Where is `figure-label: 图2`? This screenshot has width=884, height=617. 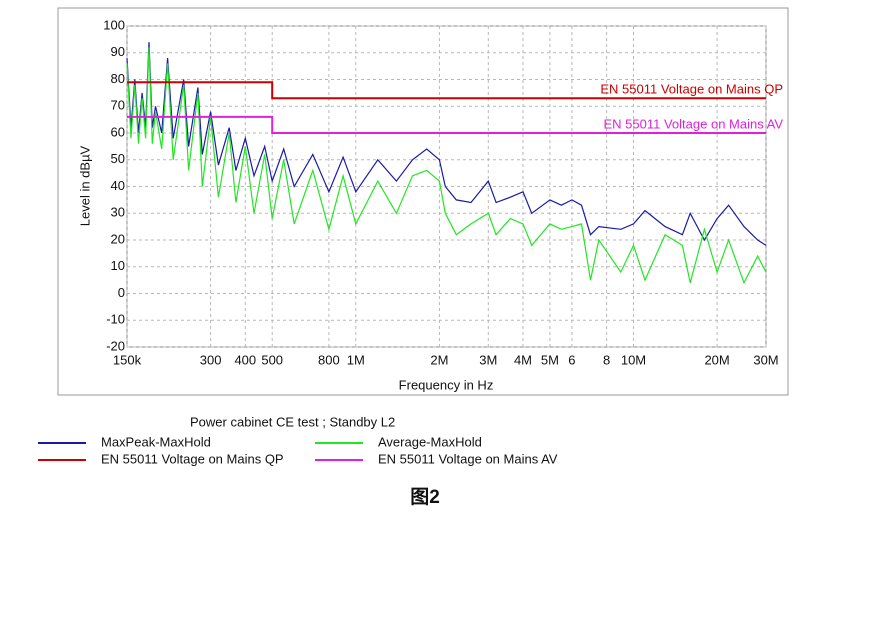
figure-label: 图2 is located at coordinates (425, 497).